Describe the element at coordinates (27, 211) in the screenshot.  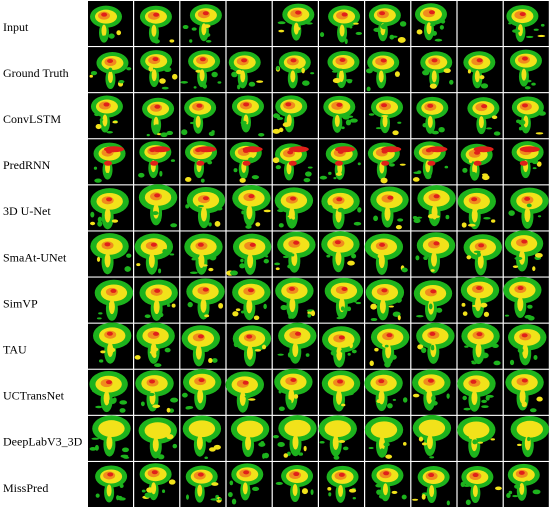
I see `row-label: 3D U-Net` at that location.